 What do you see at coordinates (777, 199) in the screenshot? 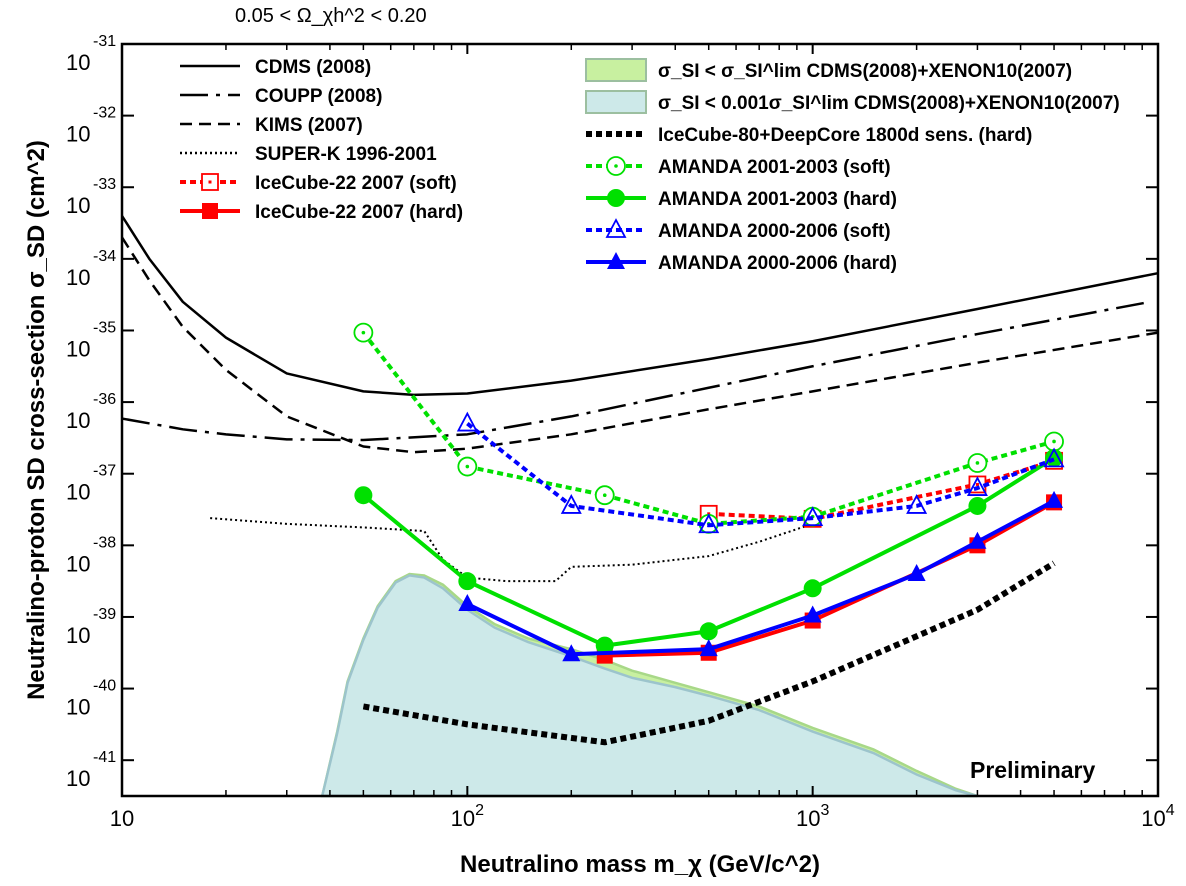
I see `legend-right-label-4: AMANDA 2001-2003 (hard)` at bounding box center [777, 199].